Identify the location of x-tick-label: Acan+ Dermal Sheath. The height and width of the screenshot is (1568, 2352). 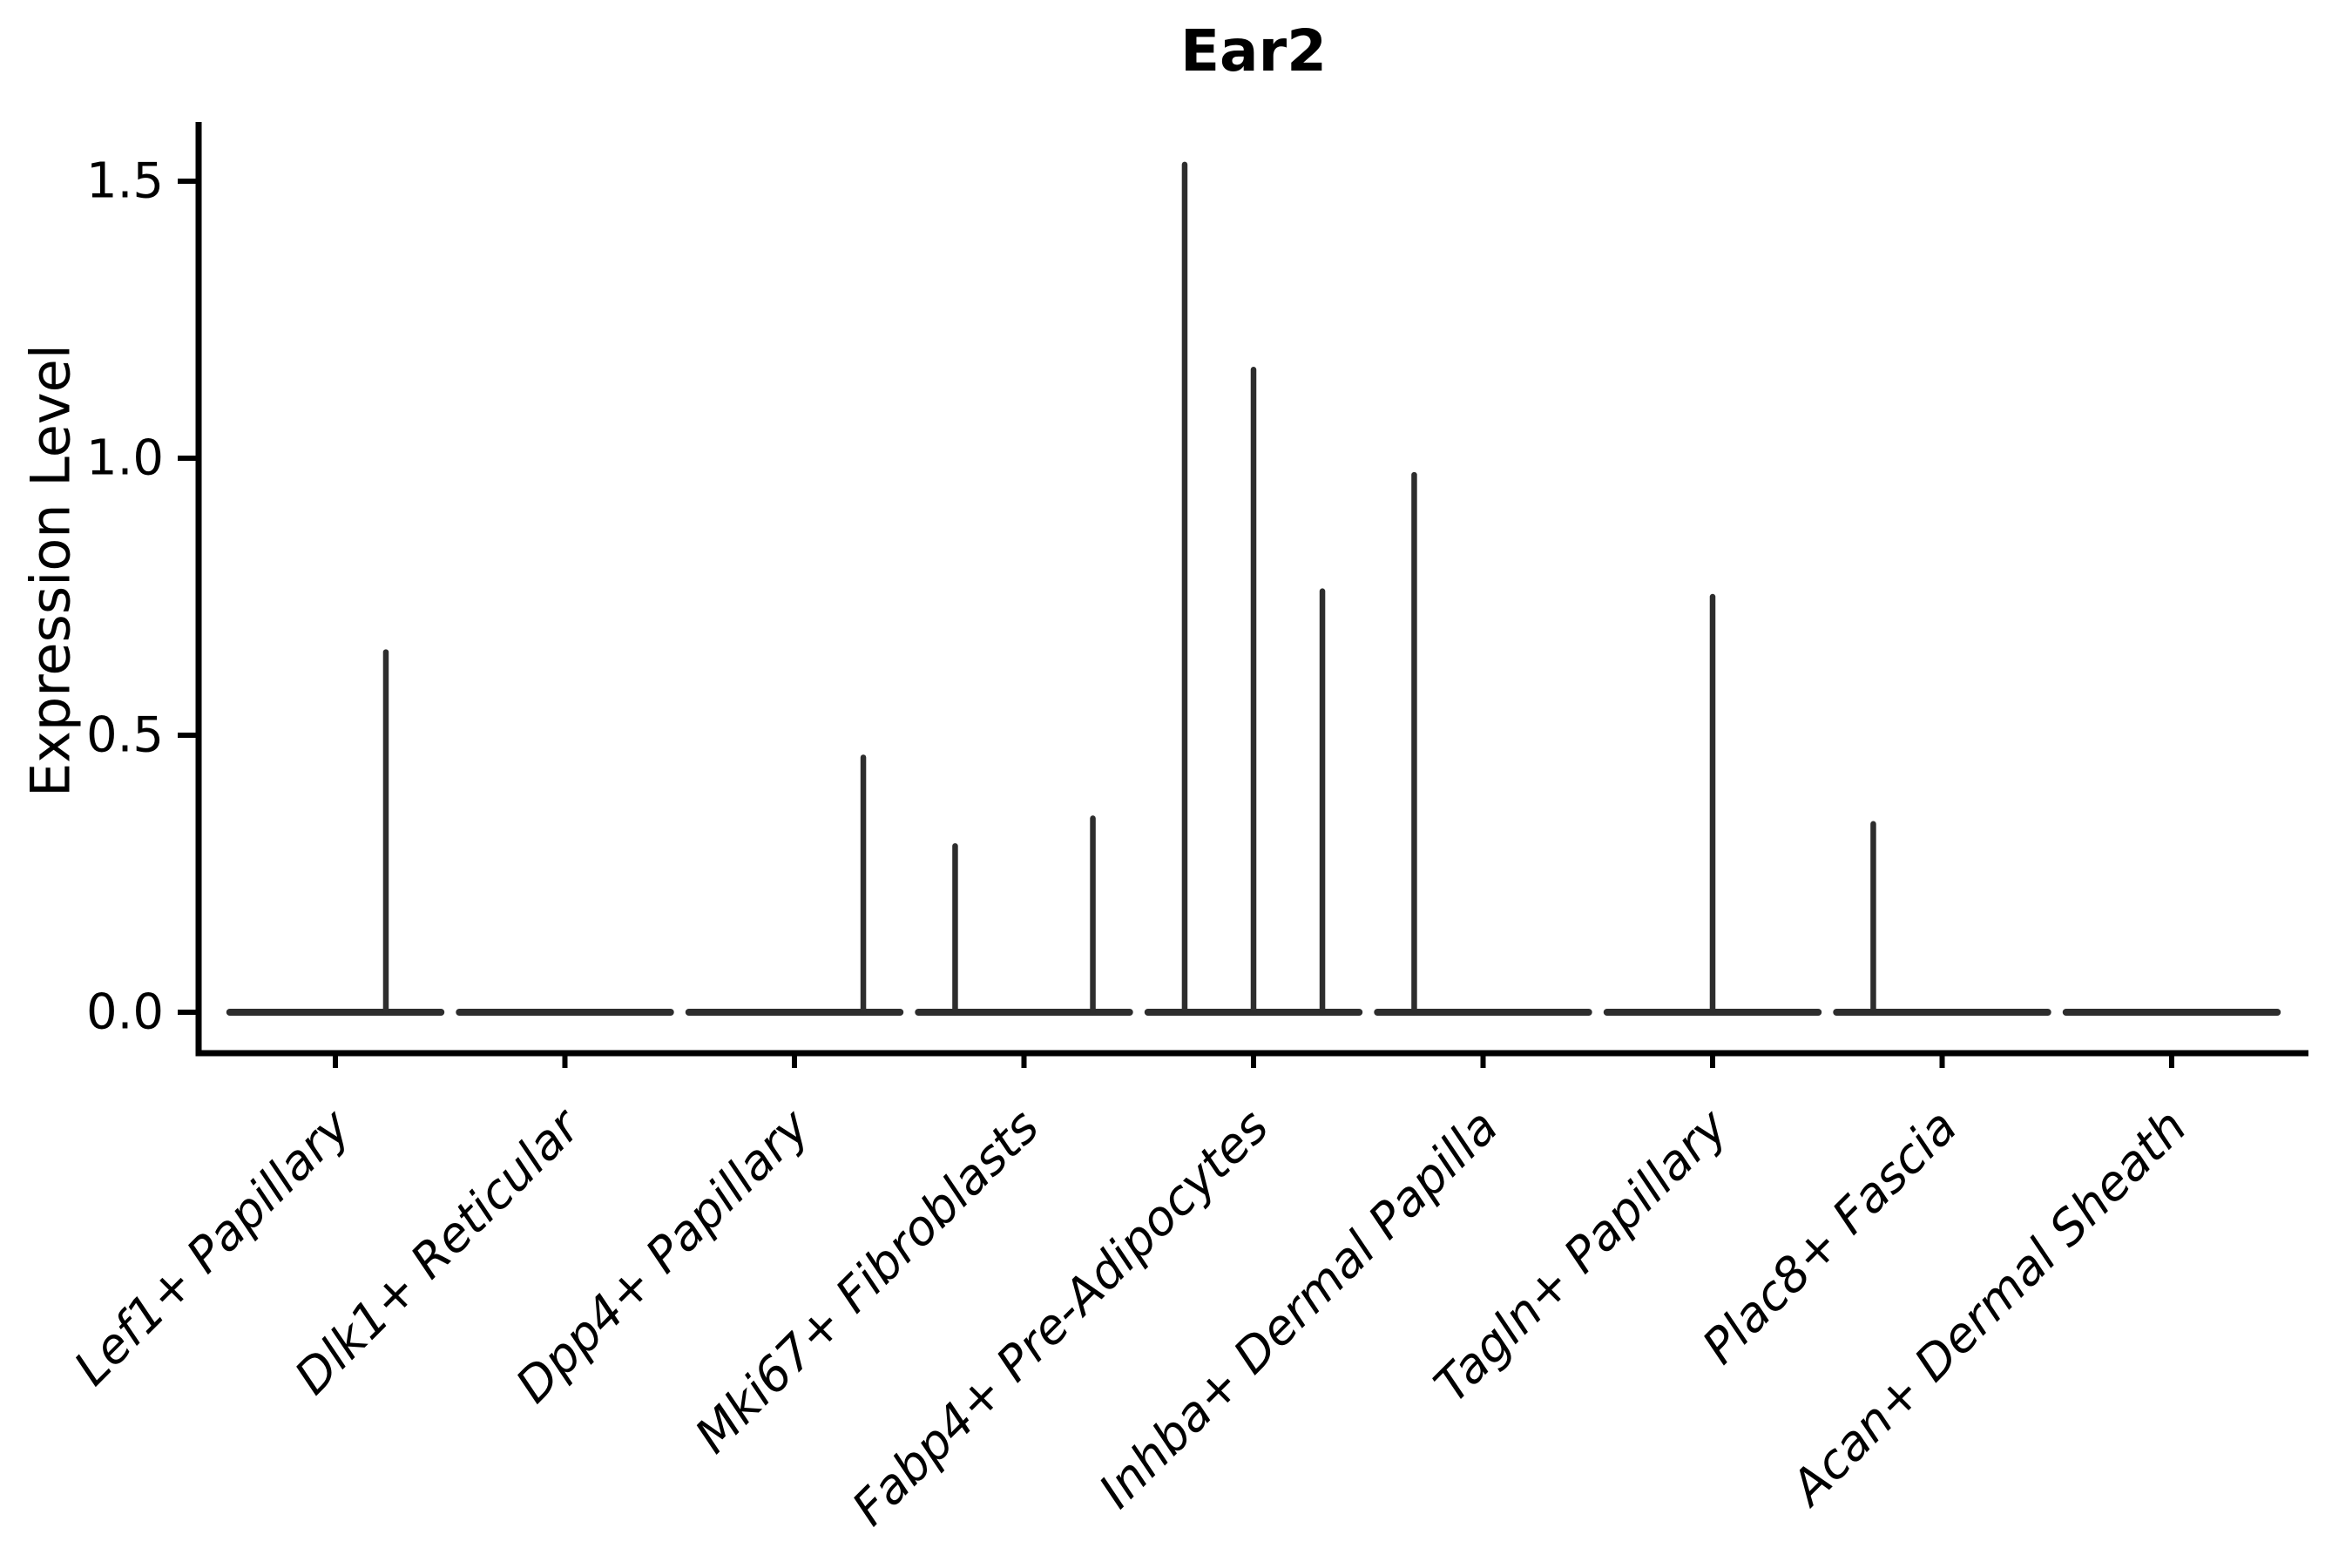
(1988, 1307).